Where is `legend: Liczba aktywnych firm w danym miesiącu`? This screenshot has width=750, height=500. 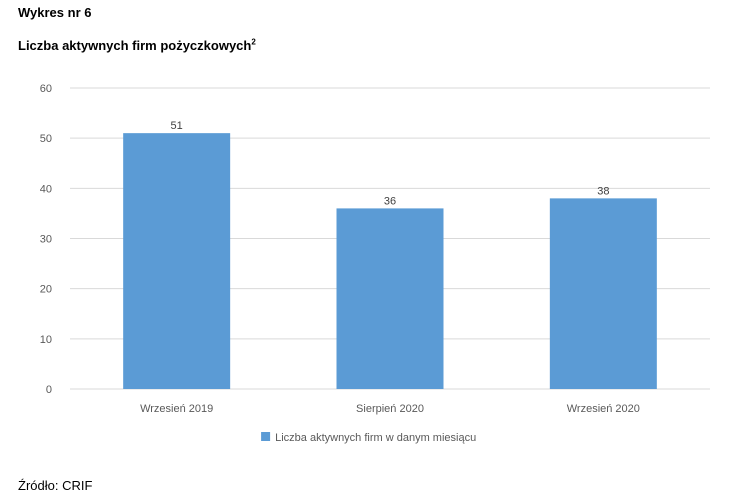
legend: Liczba aktywnych firm w danym miesiącu is located at coordinates (368, 438).